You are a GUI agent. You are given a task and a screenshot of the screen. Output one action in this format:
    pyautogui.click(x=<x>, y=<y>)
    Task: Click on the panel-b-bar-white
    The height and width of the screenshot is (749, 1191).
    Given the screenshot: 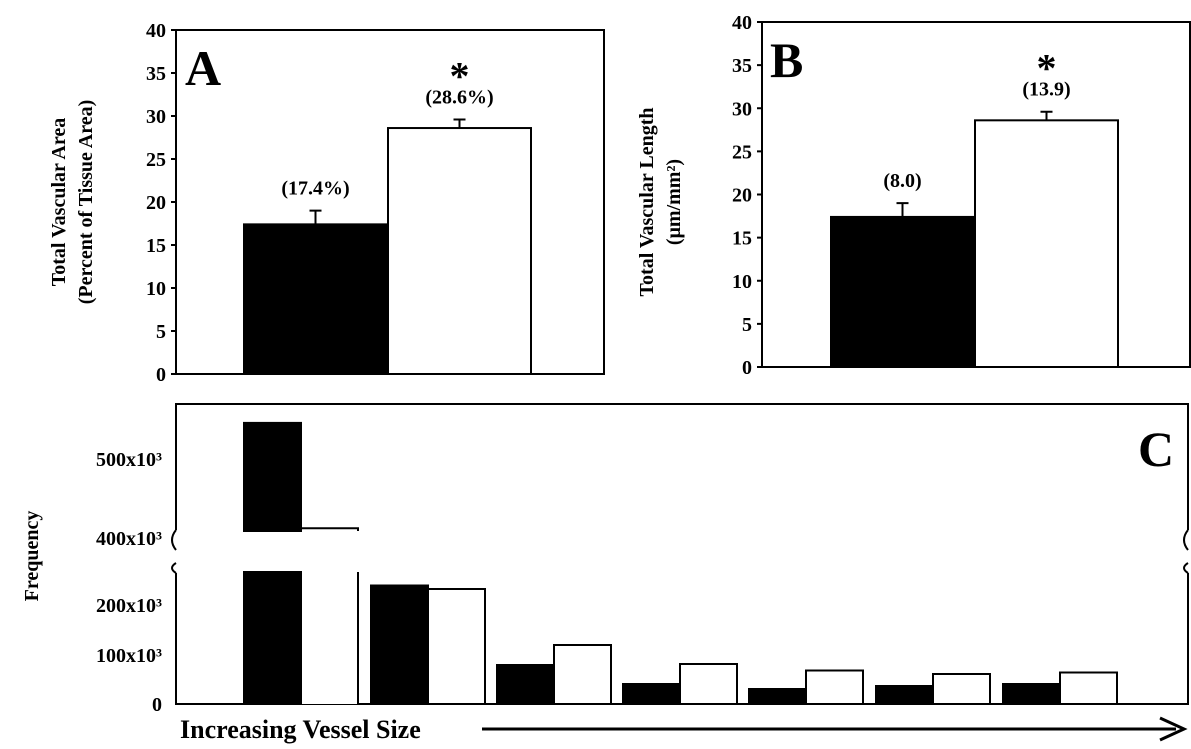 What is the action you would take?
    pyautogui.click(x=1046, y=243)
    